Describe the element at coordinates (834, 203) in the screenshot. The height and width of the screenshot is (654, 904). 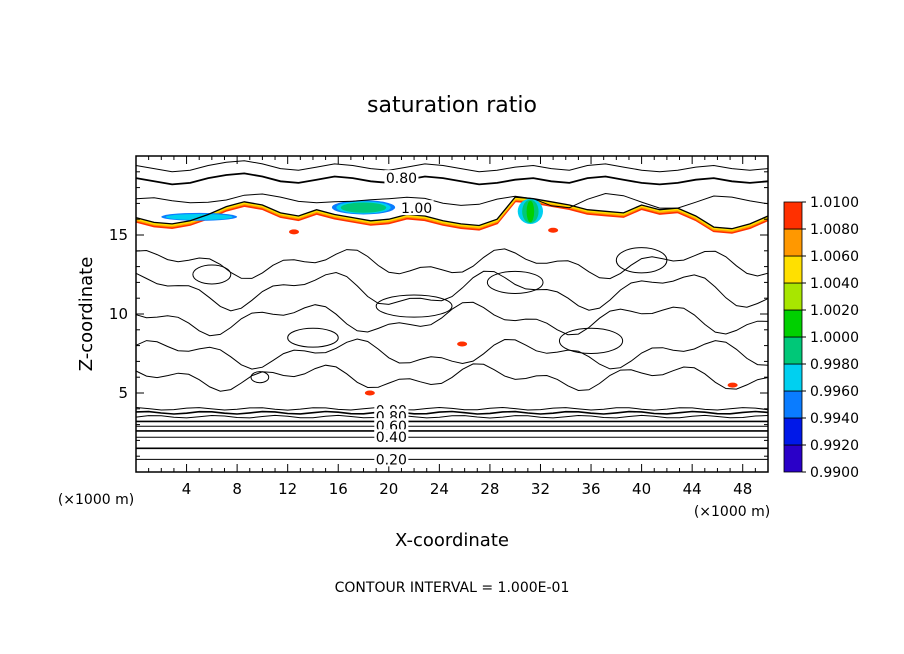
I see `colorbar-label: 1.0100` at that location.